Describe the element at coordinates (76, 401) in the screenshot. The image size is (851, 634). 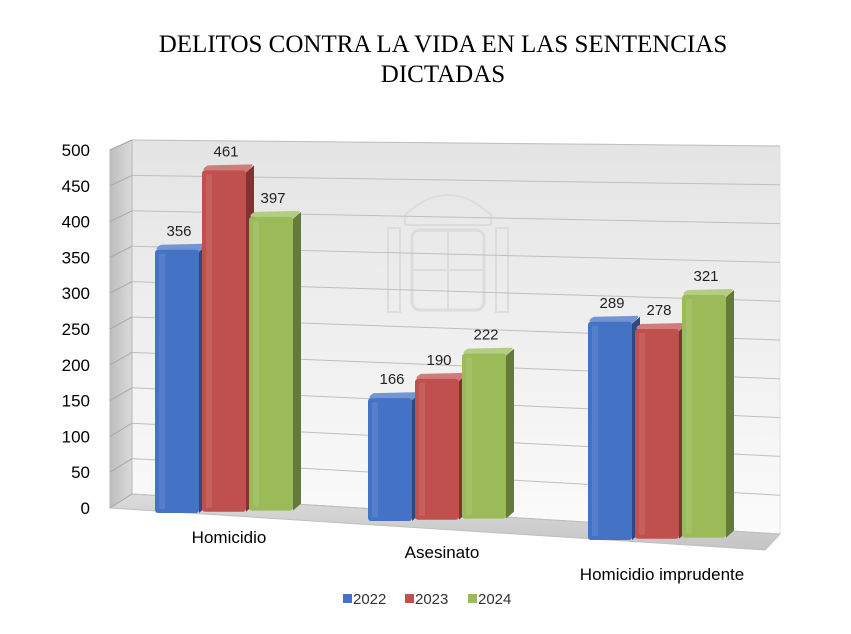
I see `y-tick-label: 150` at that location.